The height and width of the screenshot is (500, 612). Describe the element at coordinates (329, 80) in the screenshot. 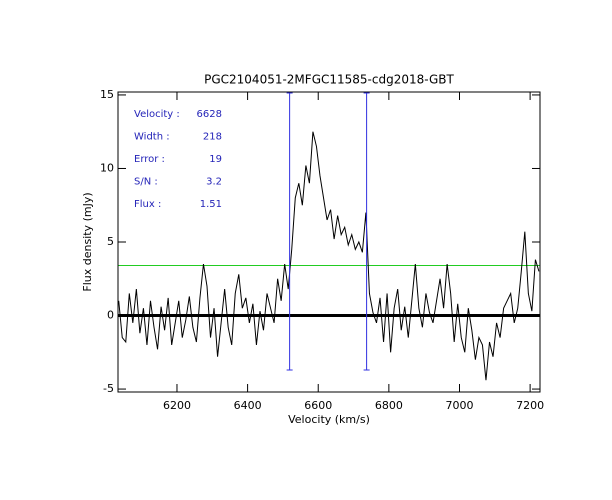

I see `chart-title: PGC2104051-2MFGC11585-cdg2018-GBT` at that location.